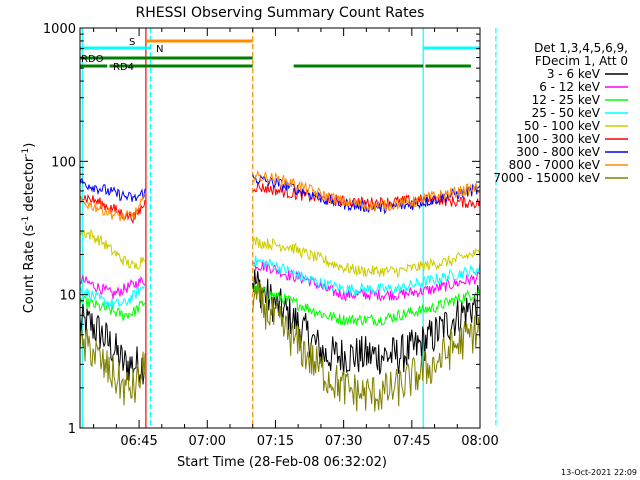 The image size is (640, 480). What do you see at coordinates (159, 49) in the screenshot?
I see `annotation-n-label: N` at bounding box center [159, 49].